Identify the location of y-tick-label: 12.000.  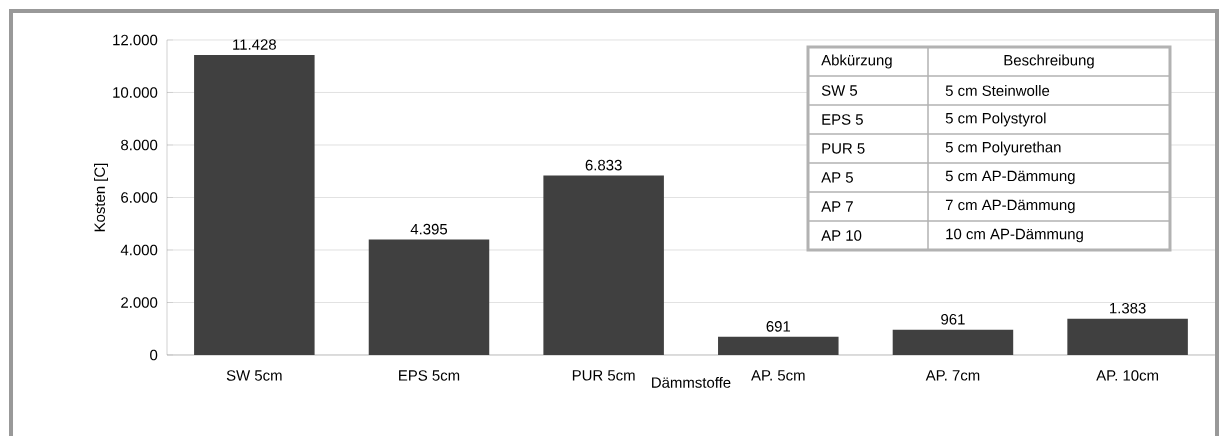
(135, 40).